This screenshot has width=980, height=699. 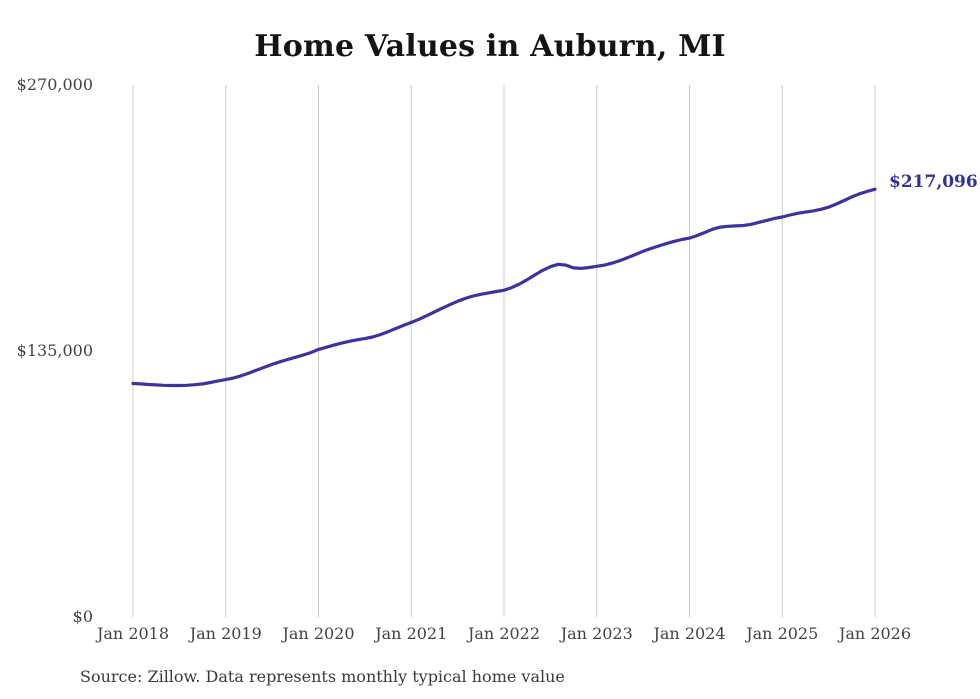 I want to click on x-axis-tick-label: Jan 2022, so click(x=504, y=633).